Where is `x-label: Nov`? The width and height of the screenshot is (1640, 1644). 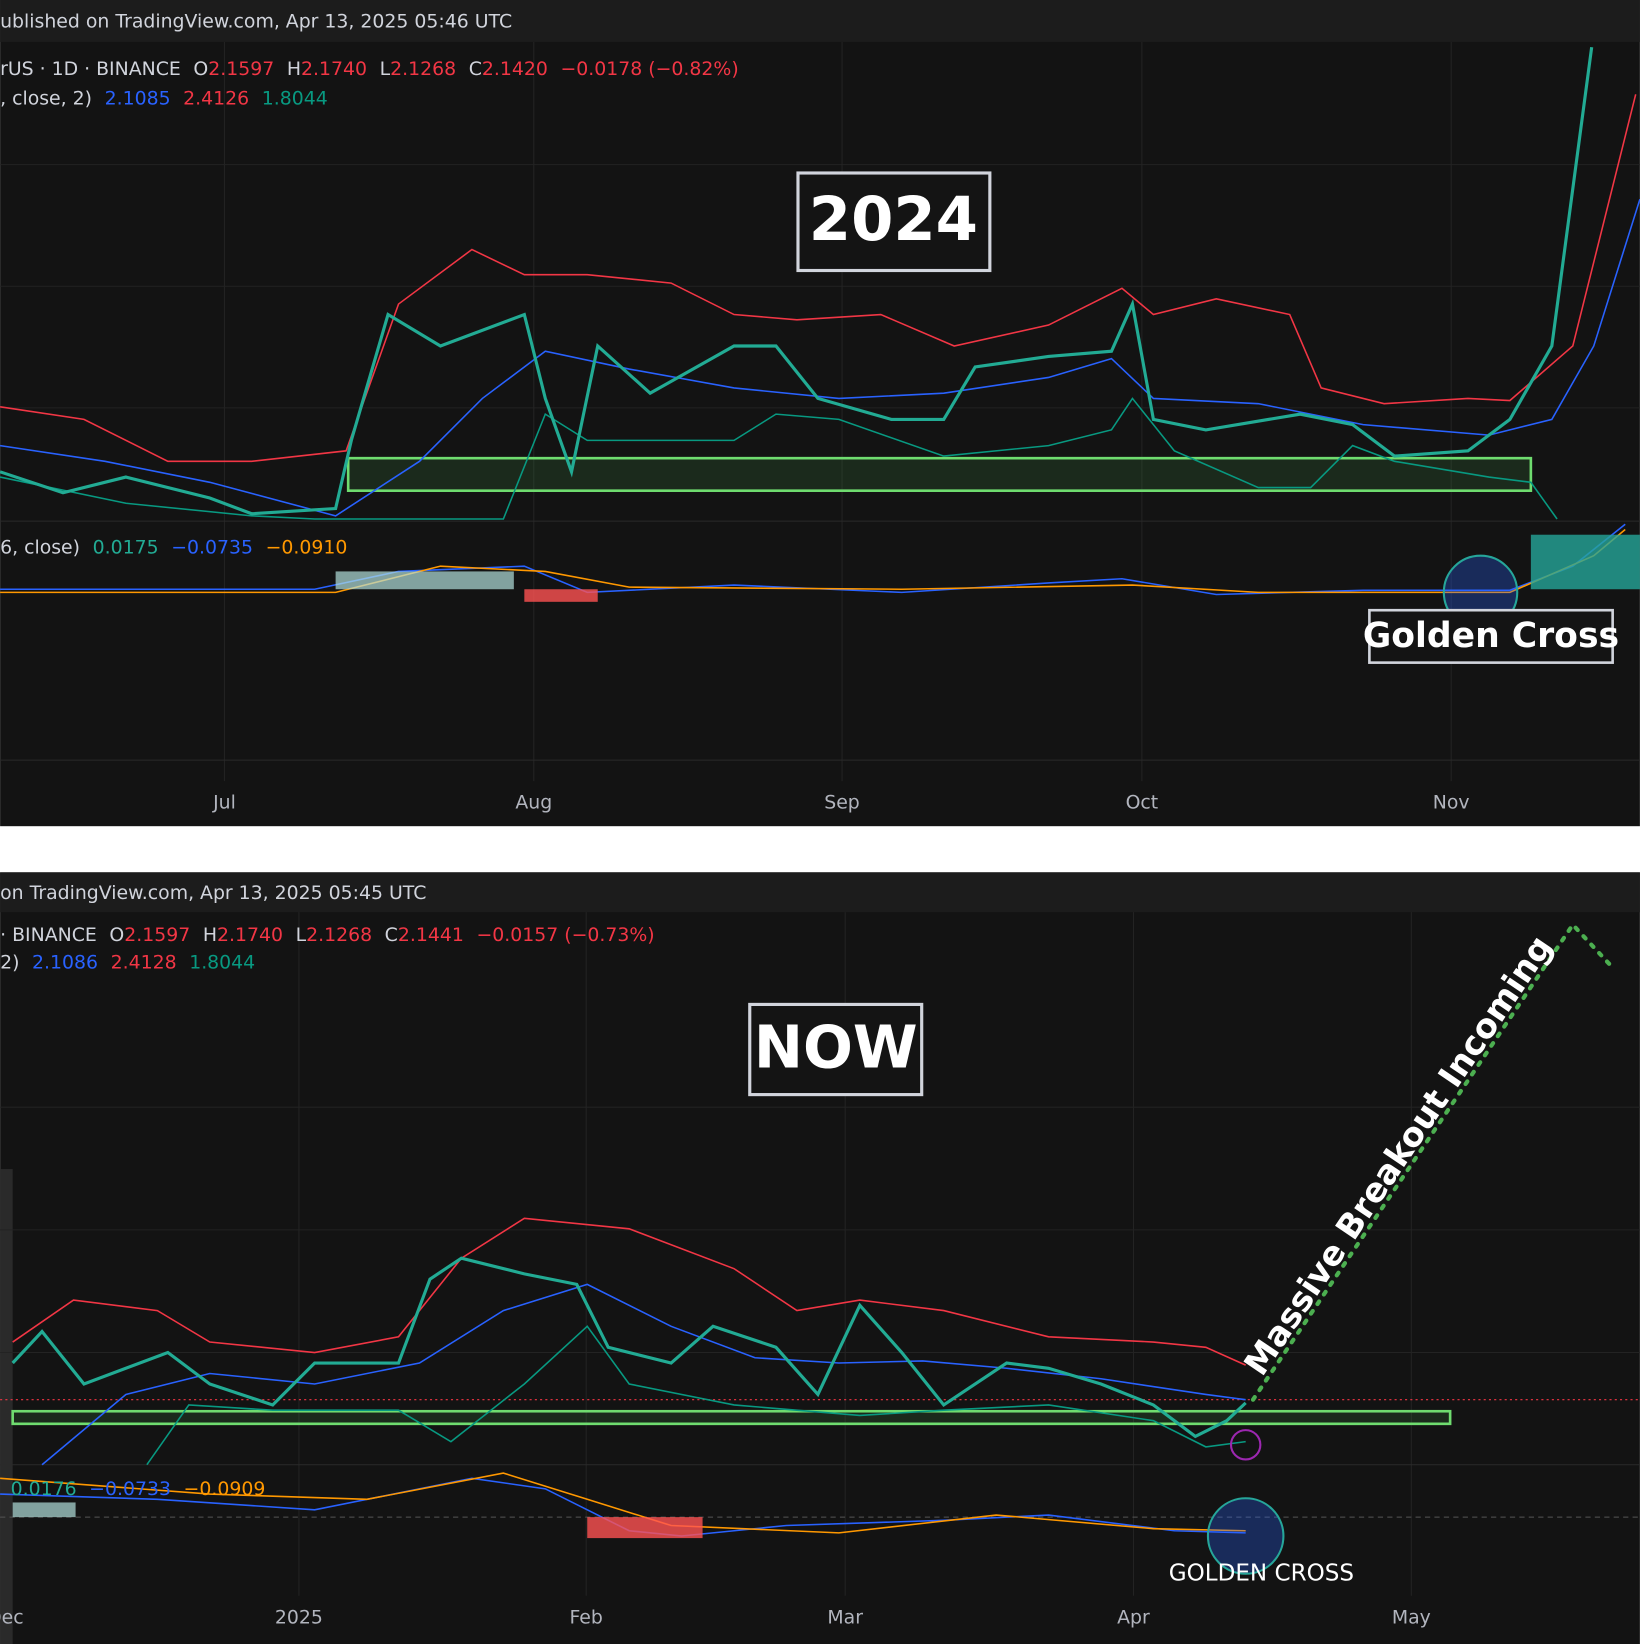
x-label: Nov is located at coordinates (1451, 803).